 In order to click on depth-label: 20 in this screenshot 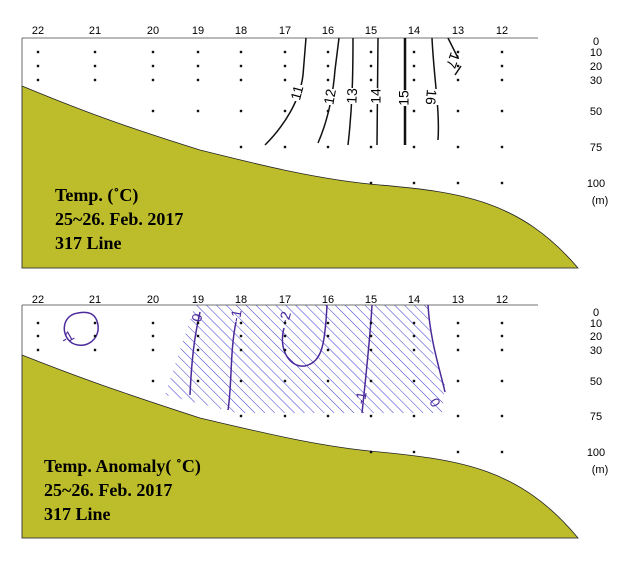, I will do `click(596, 67)`.